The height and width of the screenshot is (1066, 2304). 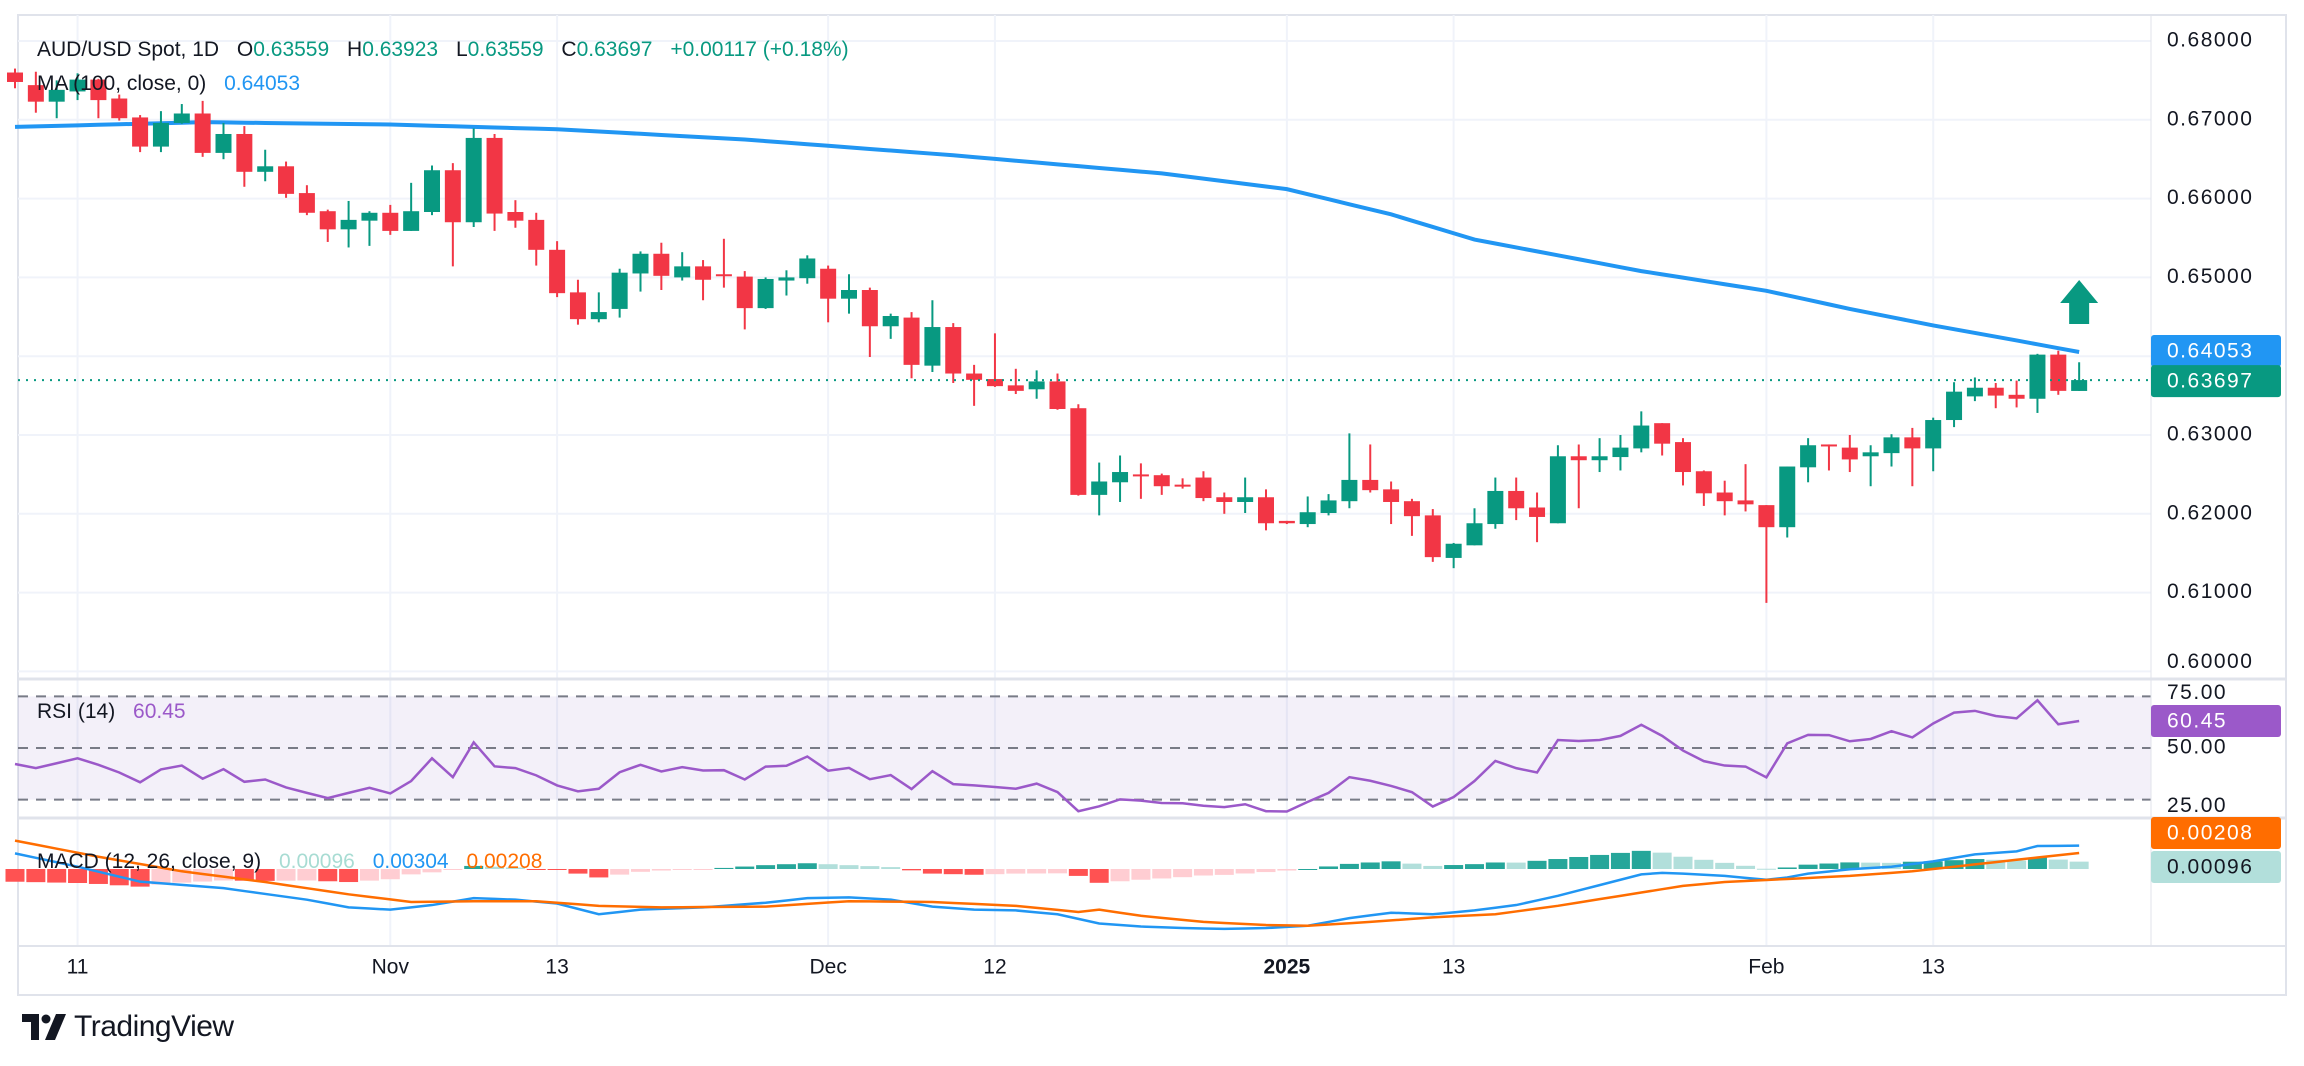 What do you see at coordinates (1006, 967) in the screenshot?
I see `time-axis: 11 Nov 13 Dec 12 2025 13 Feb 13` at bounding box center [1006, 967].